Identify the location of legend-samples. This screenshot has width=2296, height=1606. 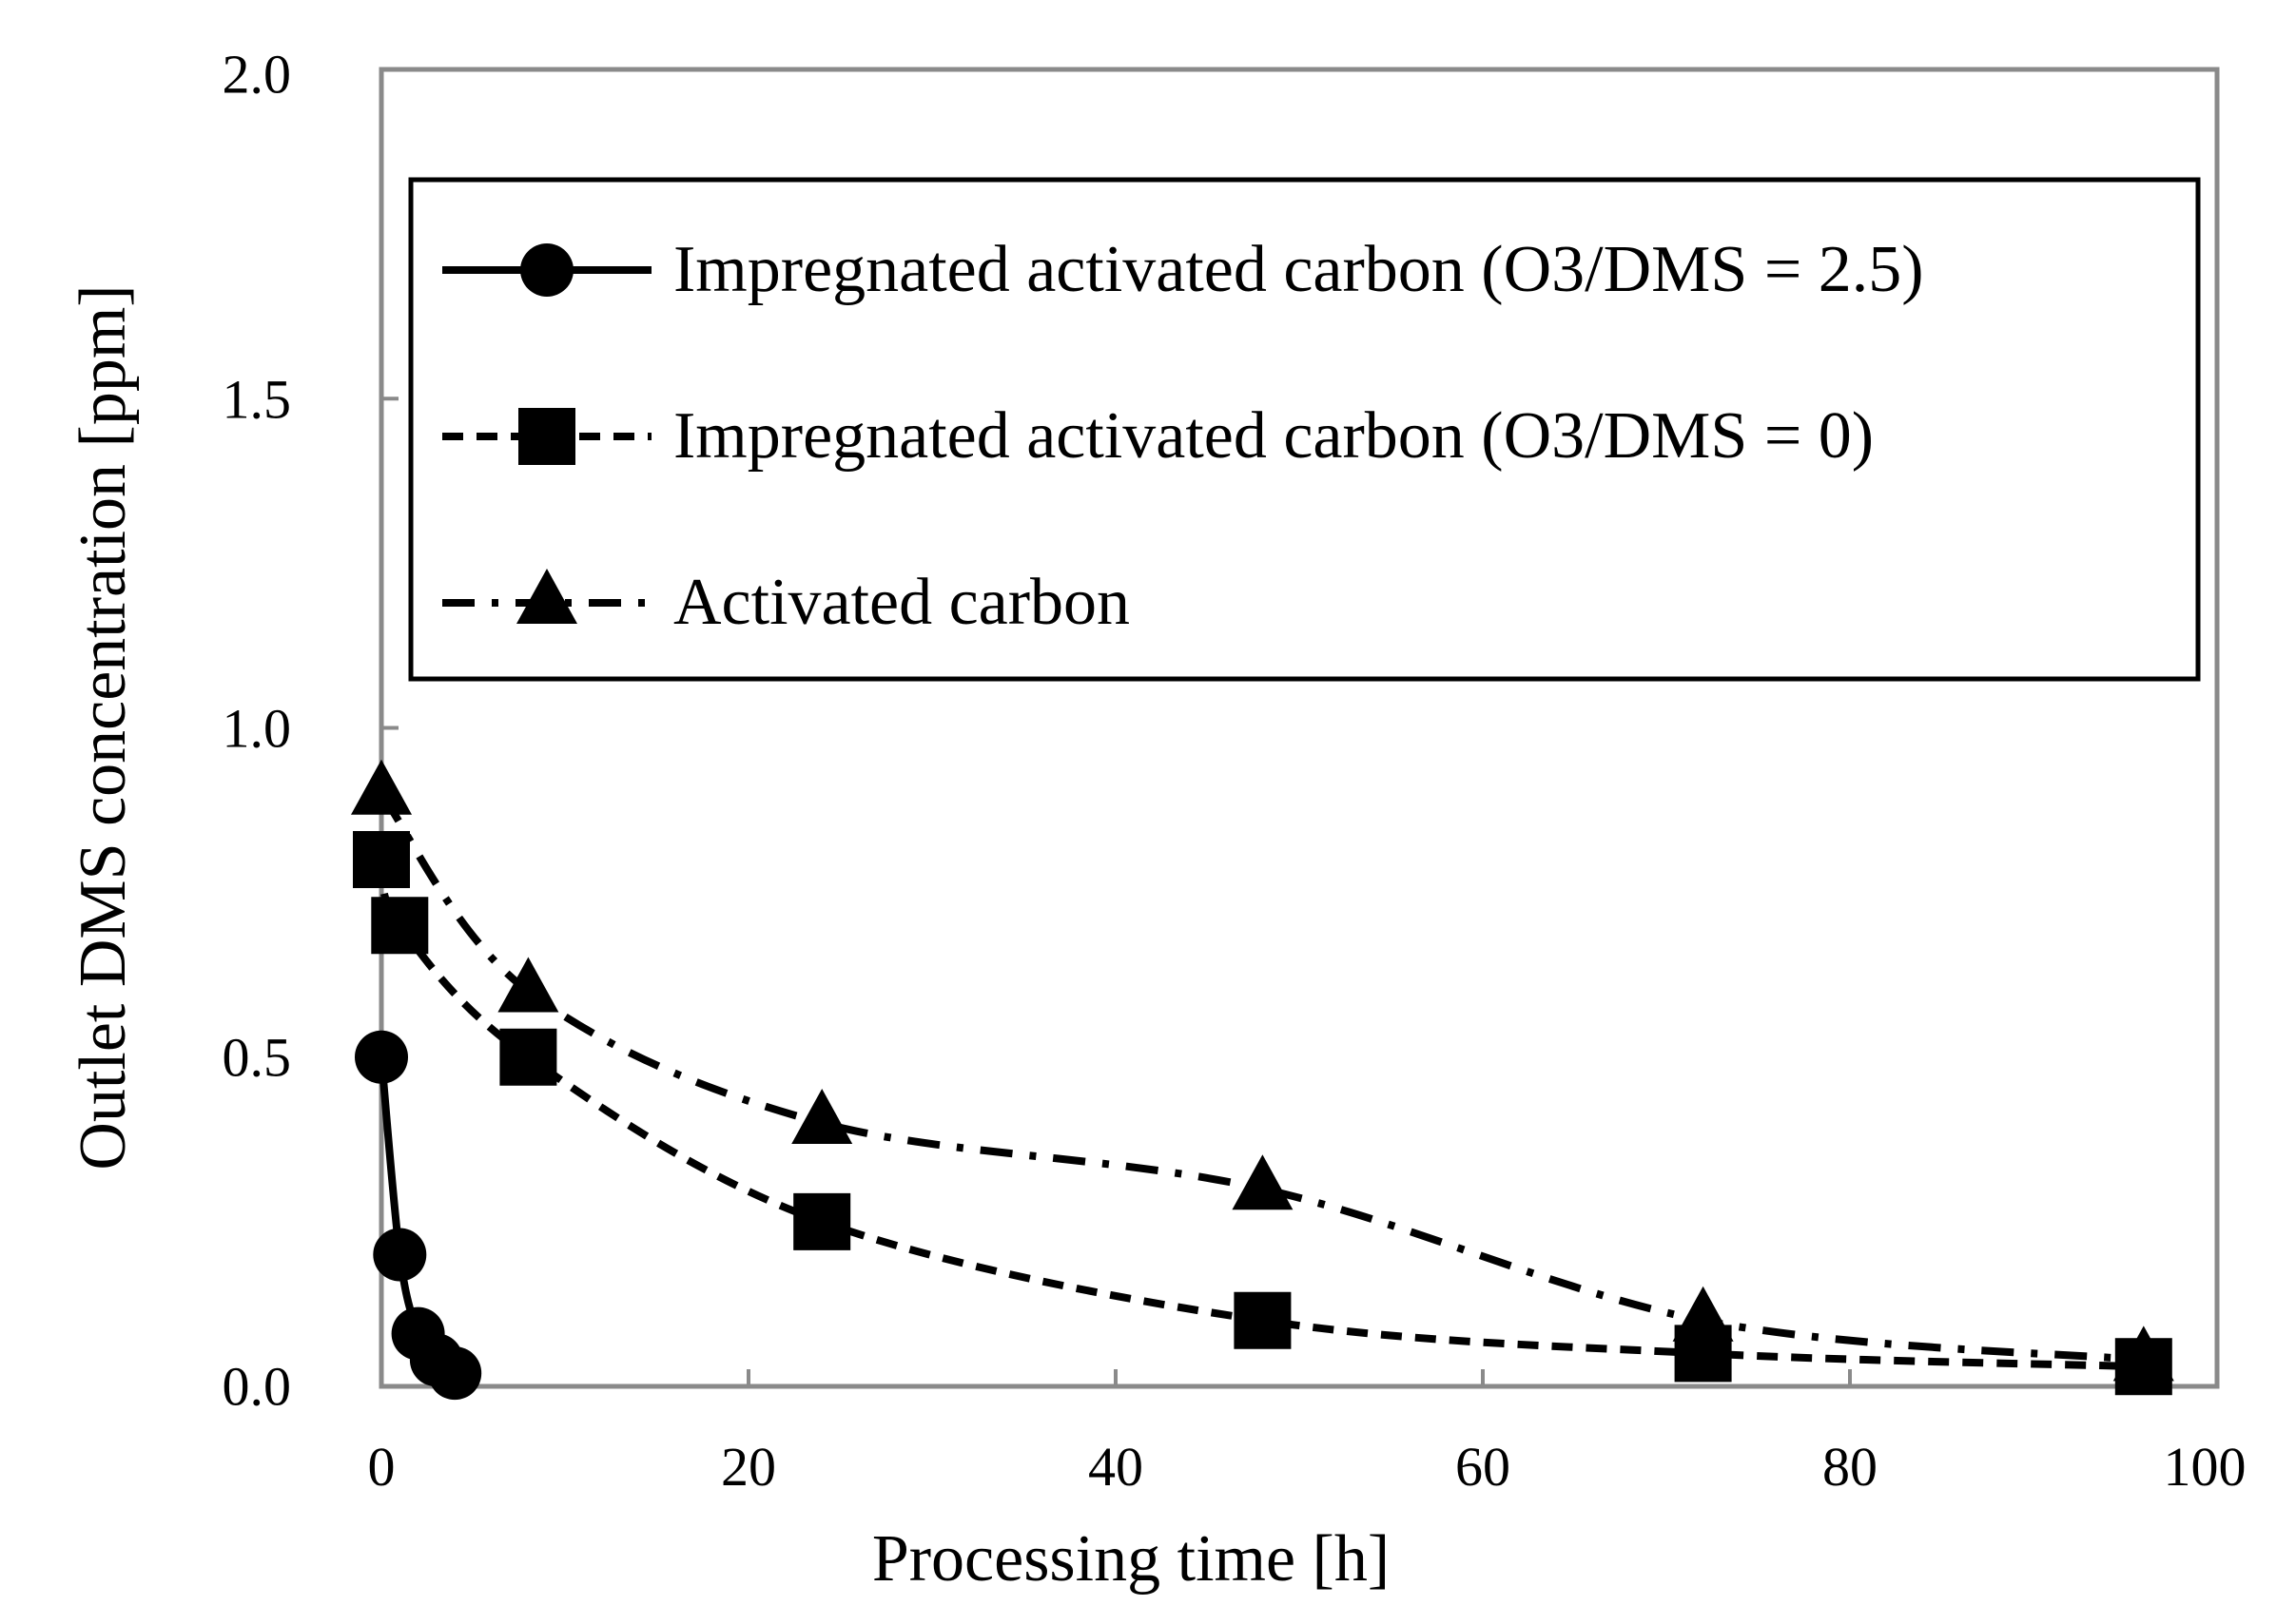
(547, 434).